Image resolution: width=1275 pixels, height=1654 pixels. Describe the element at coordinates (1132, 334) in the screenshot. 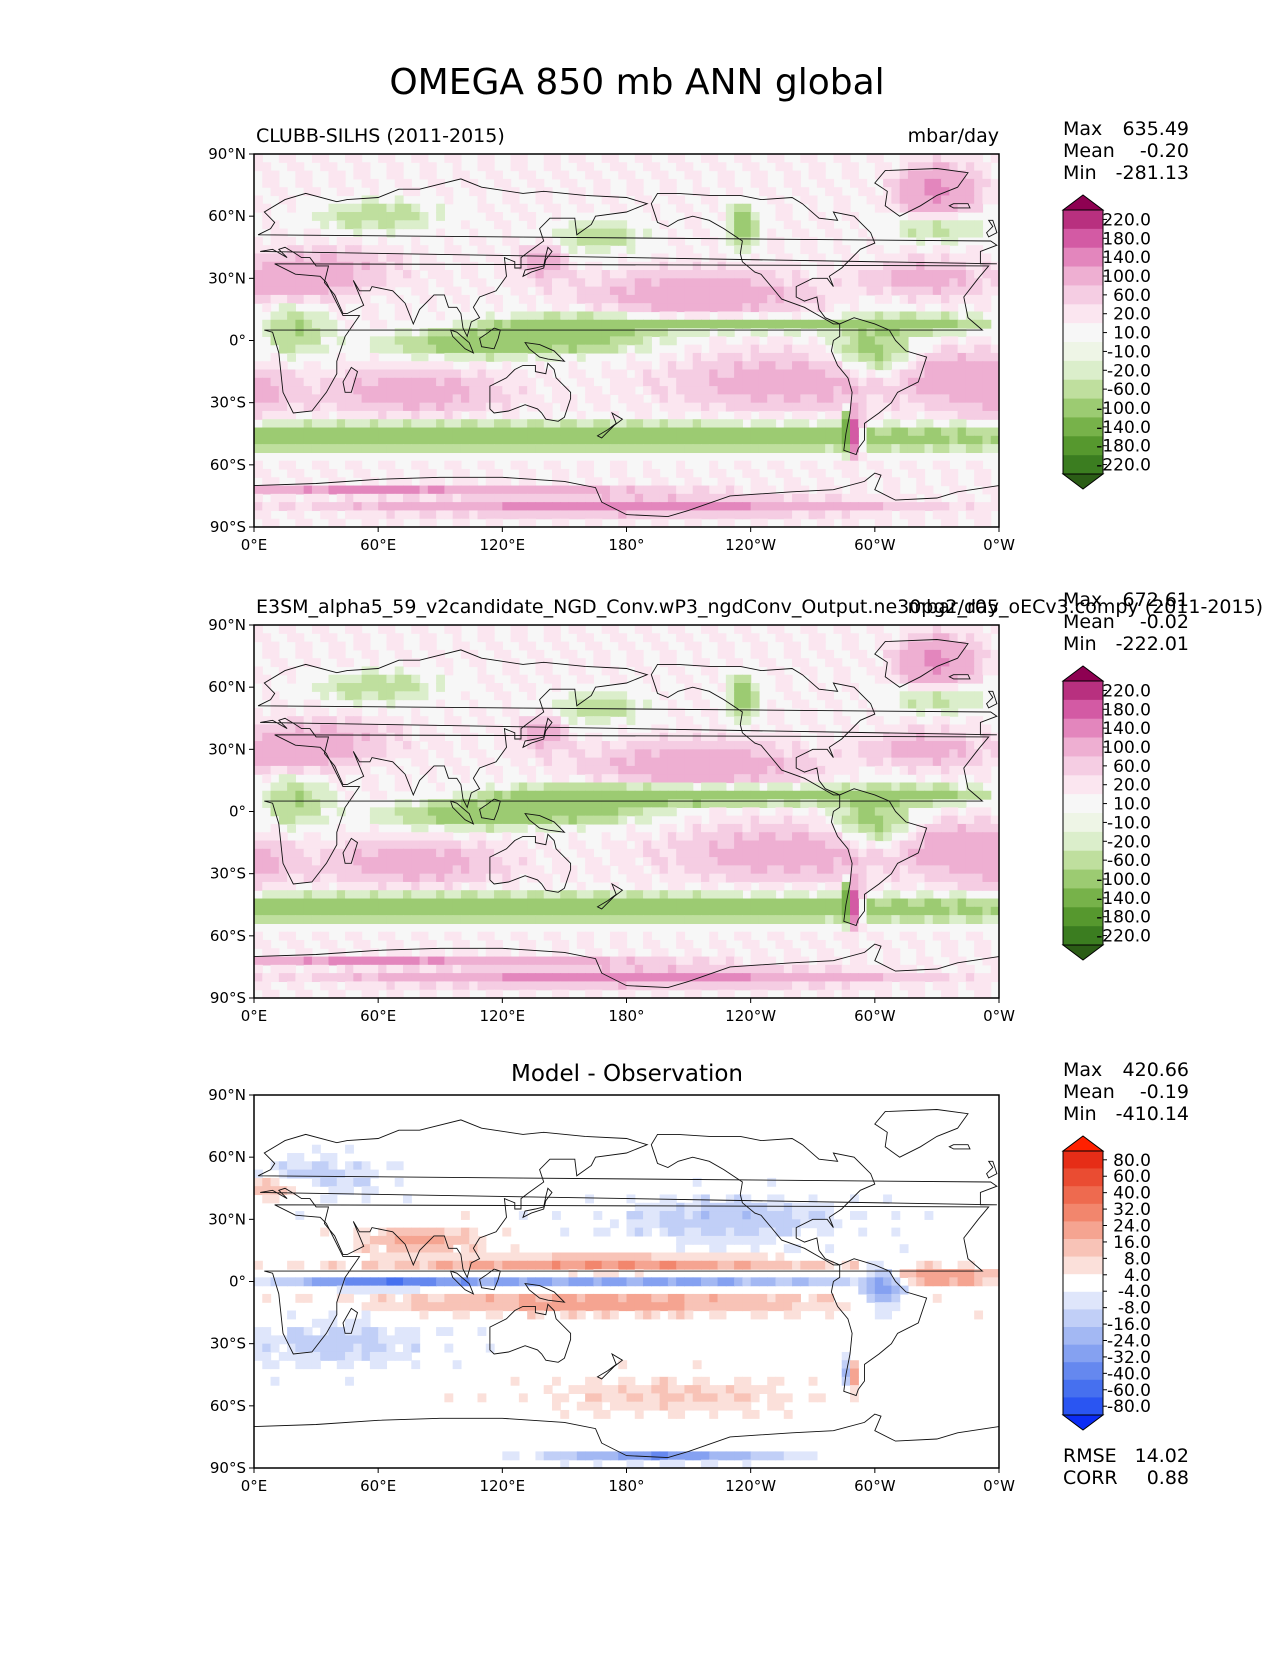

I see `colorbar-label: 10.0` at that location.